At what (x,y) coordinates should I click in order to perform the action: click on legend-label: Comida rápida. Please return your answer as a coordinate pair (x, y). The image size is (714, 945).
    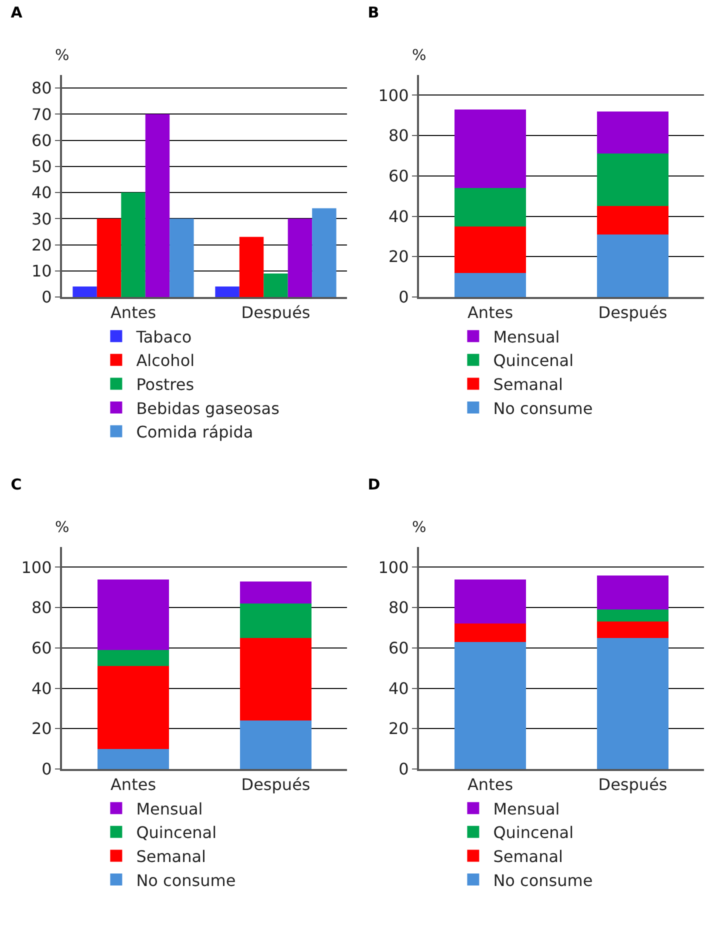
    Looking at the image, I should click on (195, 432).